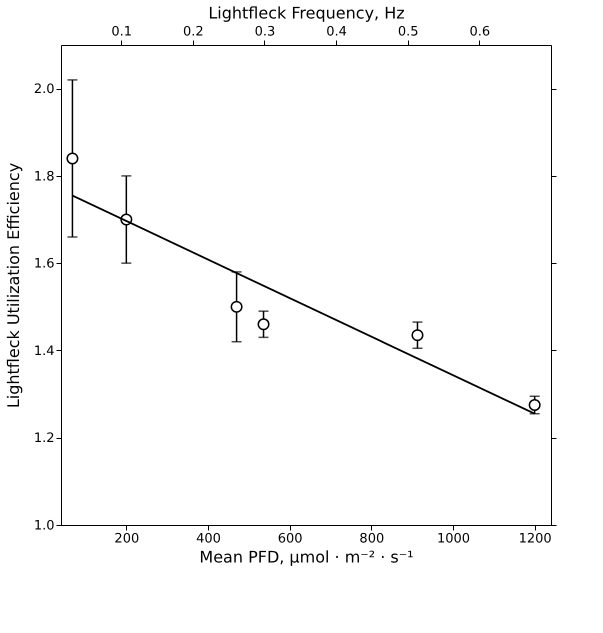 Image resolution: width=603 pixels, height=633 pixels. What do you see at coordinates (193, 32) in the screenshot?
I see `x2-tick-label: 0.2` at bounding box center [193, 32].